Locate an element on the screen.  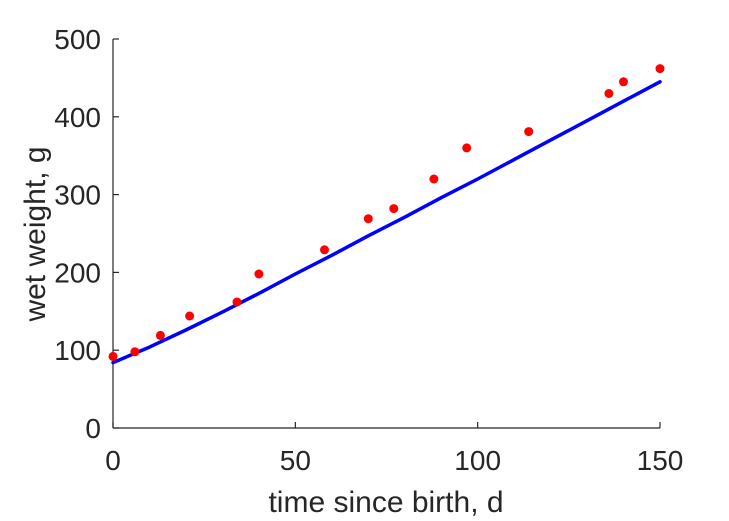
x-tick-label: 150 is located at coordinates (660, 460).